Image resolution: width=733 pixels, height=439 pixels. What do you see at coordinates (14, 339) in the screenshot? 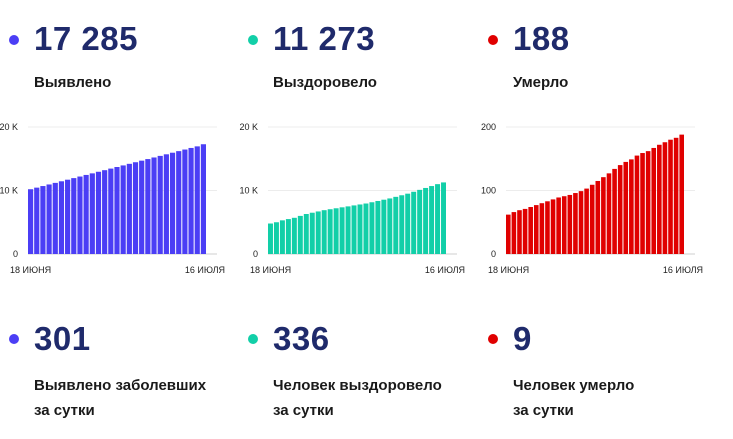
I see `daily-detected-dot` at bounding box center [14, 339].